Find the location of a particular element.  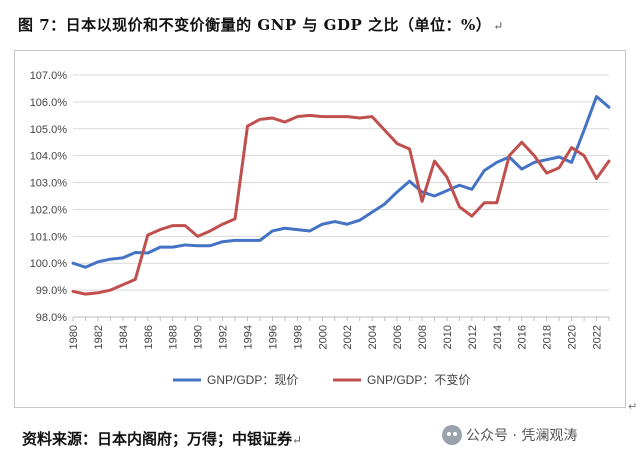

x-tick-label: 2010 is located at coordinates (448, 337).